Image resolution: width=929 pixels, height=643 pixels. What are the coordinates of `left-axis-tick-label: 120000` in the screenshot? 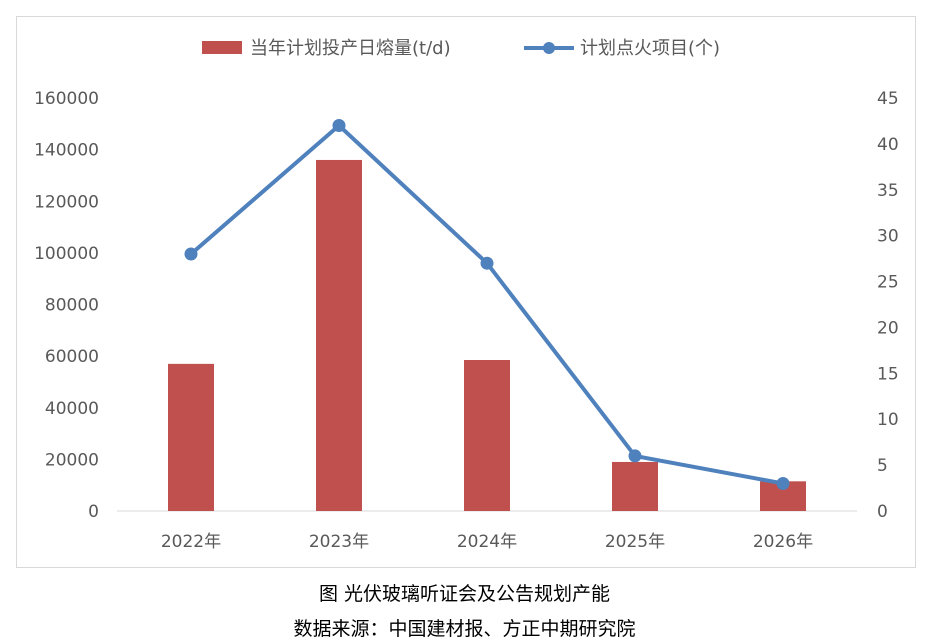 It's located at (66, 202).